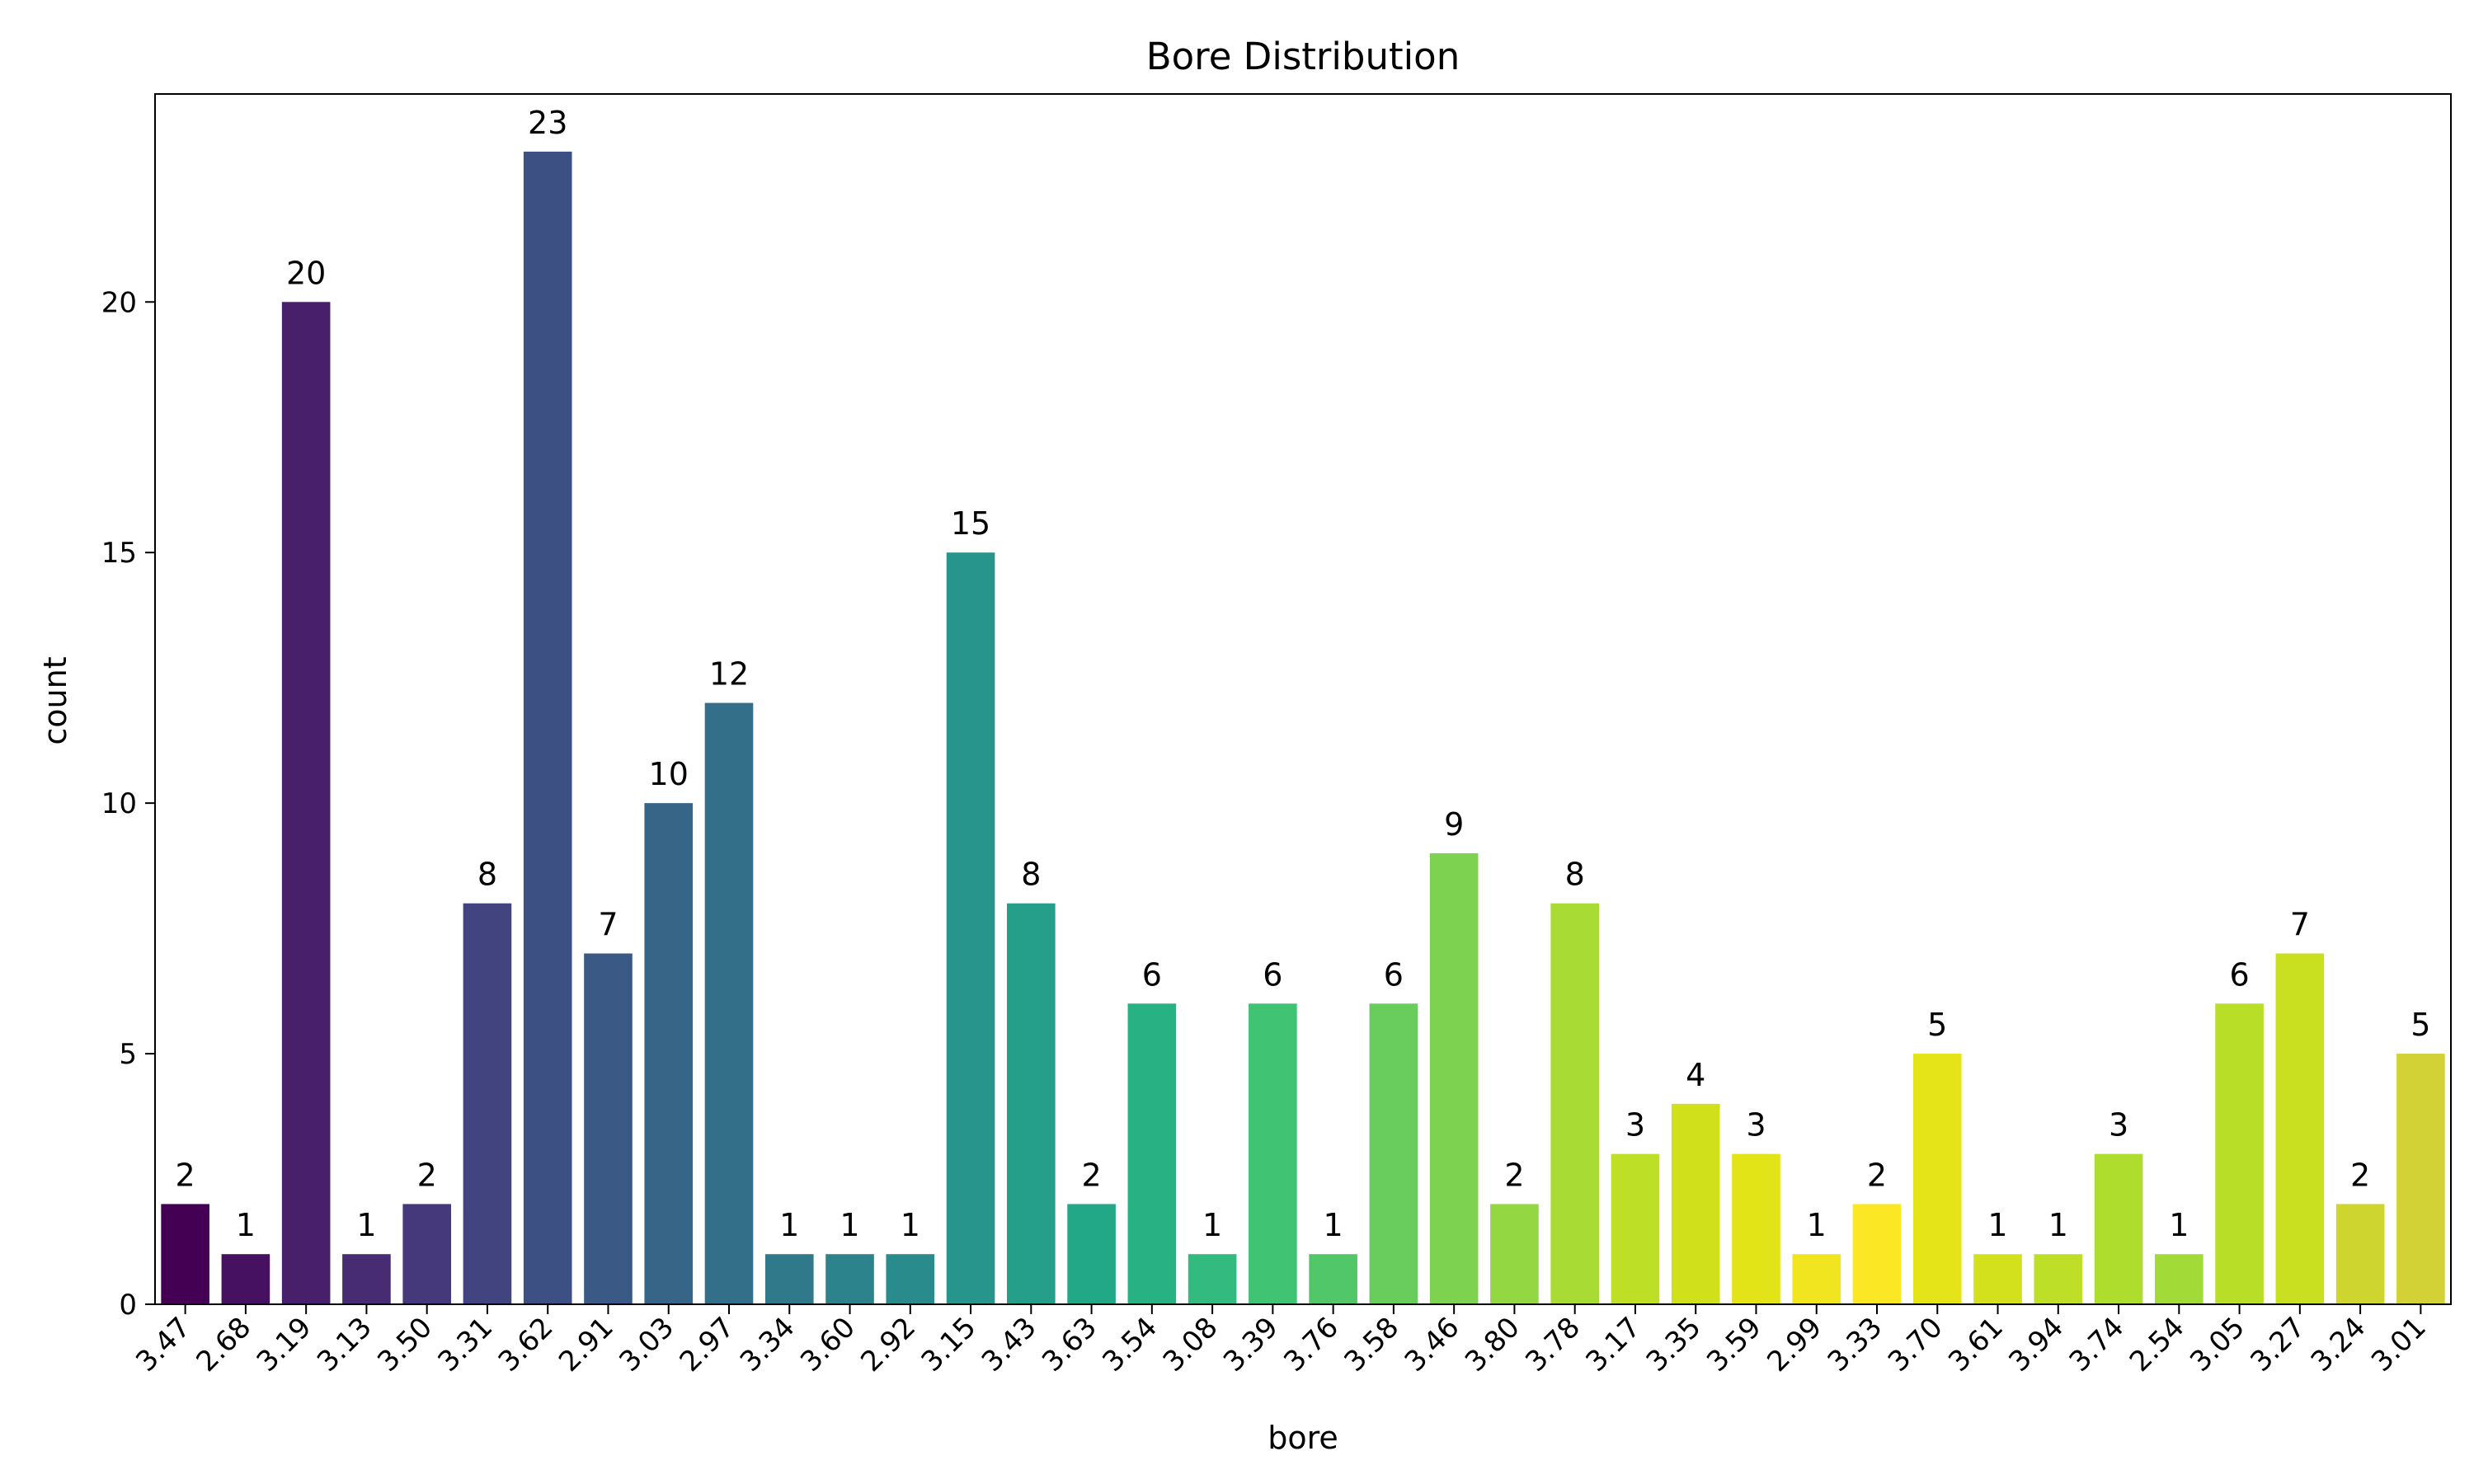 Image resolution: width=2474 pixels, height=1484 pixels. What do you see at coordinates (128, 1305) in the screenshot?
I see `y-tick-label-0: 0` at bounding box center [128, 1305].